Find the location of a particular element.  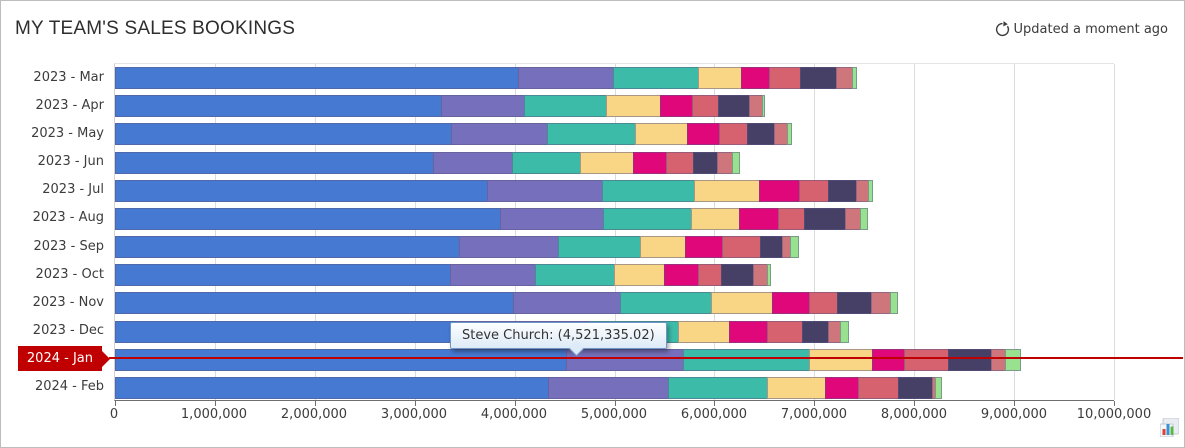

bar-chart-icon is located at coordinates (1169, 429).